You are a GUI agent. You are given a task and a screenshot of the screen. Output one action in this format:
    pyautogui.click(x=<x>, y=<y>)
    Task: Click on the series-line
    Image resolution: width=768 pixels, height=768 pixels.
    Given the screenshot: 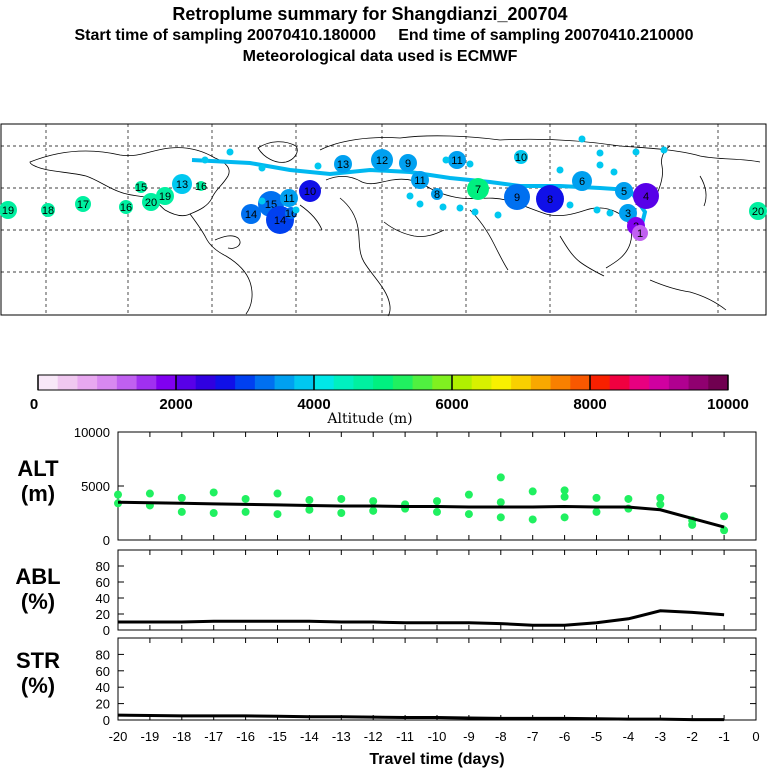 What is the action you would take?
    pyautogui.click(x=421, y=618)
    